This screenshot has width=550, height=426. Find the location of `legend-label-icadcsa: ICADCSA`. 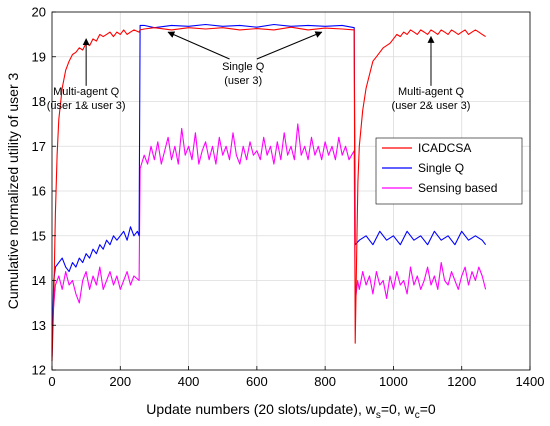

legend-label-icadcsa: ICADCSA is located at coordinates (444, 148).